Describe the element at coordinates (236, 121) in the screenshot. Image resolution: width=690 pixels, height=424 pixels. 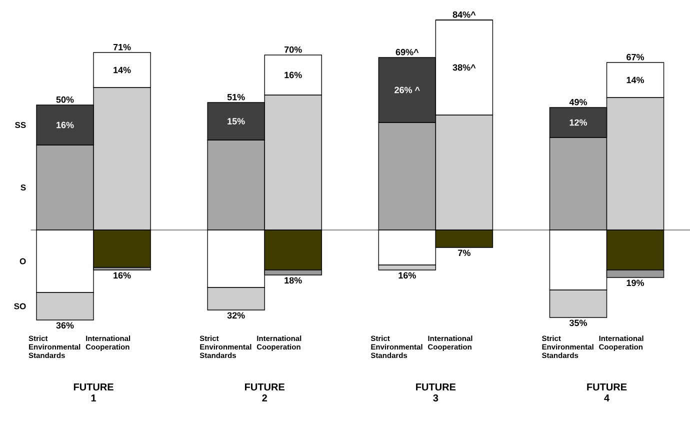
I see `data-label: 15%` at that location.